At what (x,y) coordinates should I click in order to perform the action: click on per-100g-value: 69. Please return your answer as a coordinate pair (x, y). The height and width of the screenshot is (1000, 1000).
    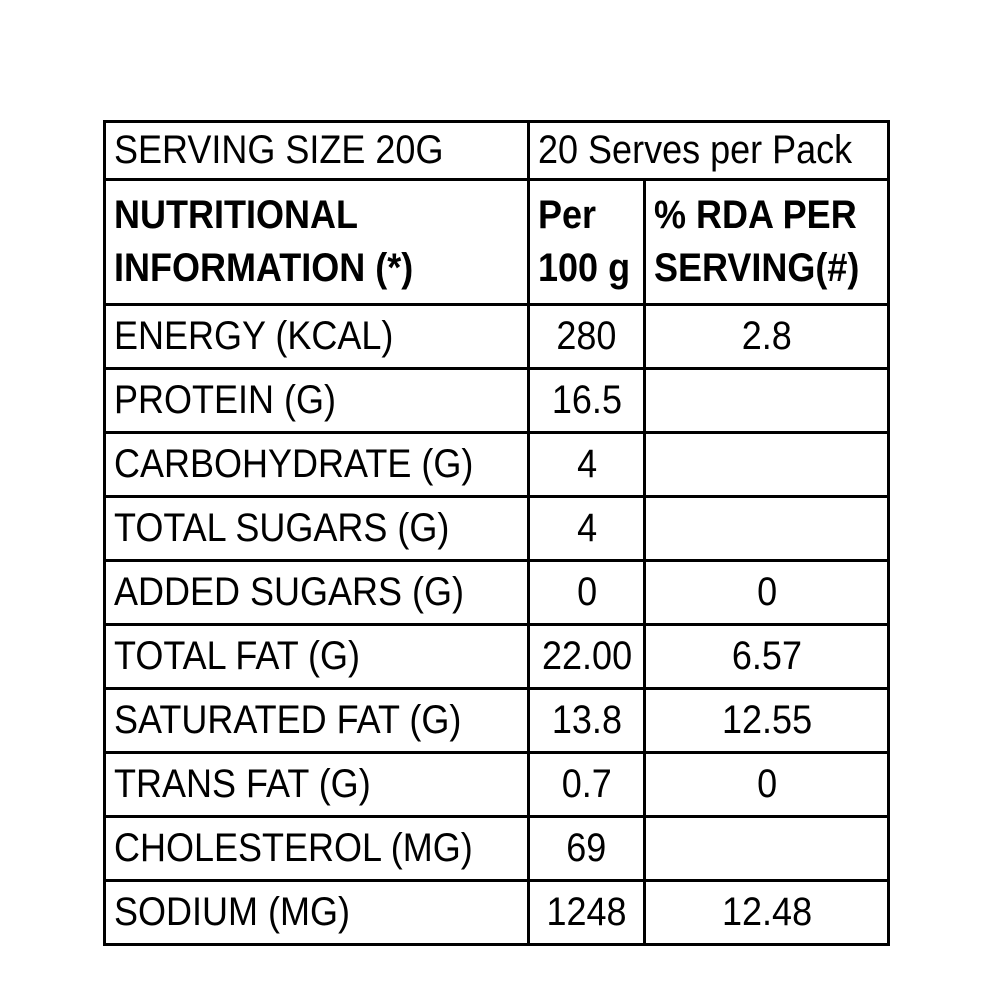
    Looking at the image, I should click on (586, 848).